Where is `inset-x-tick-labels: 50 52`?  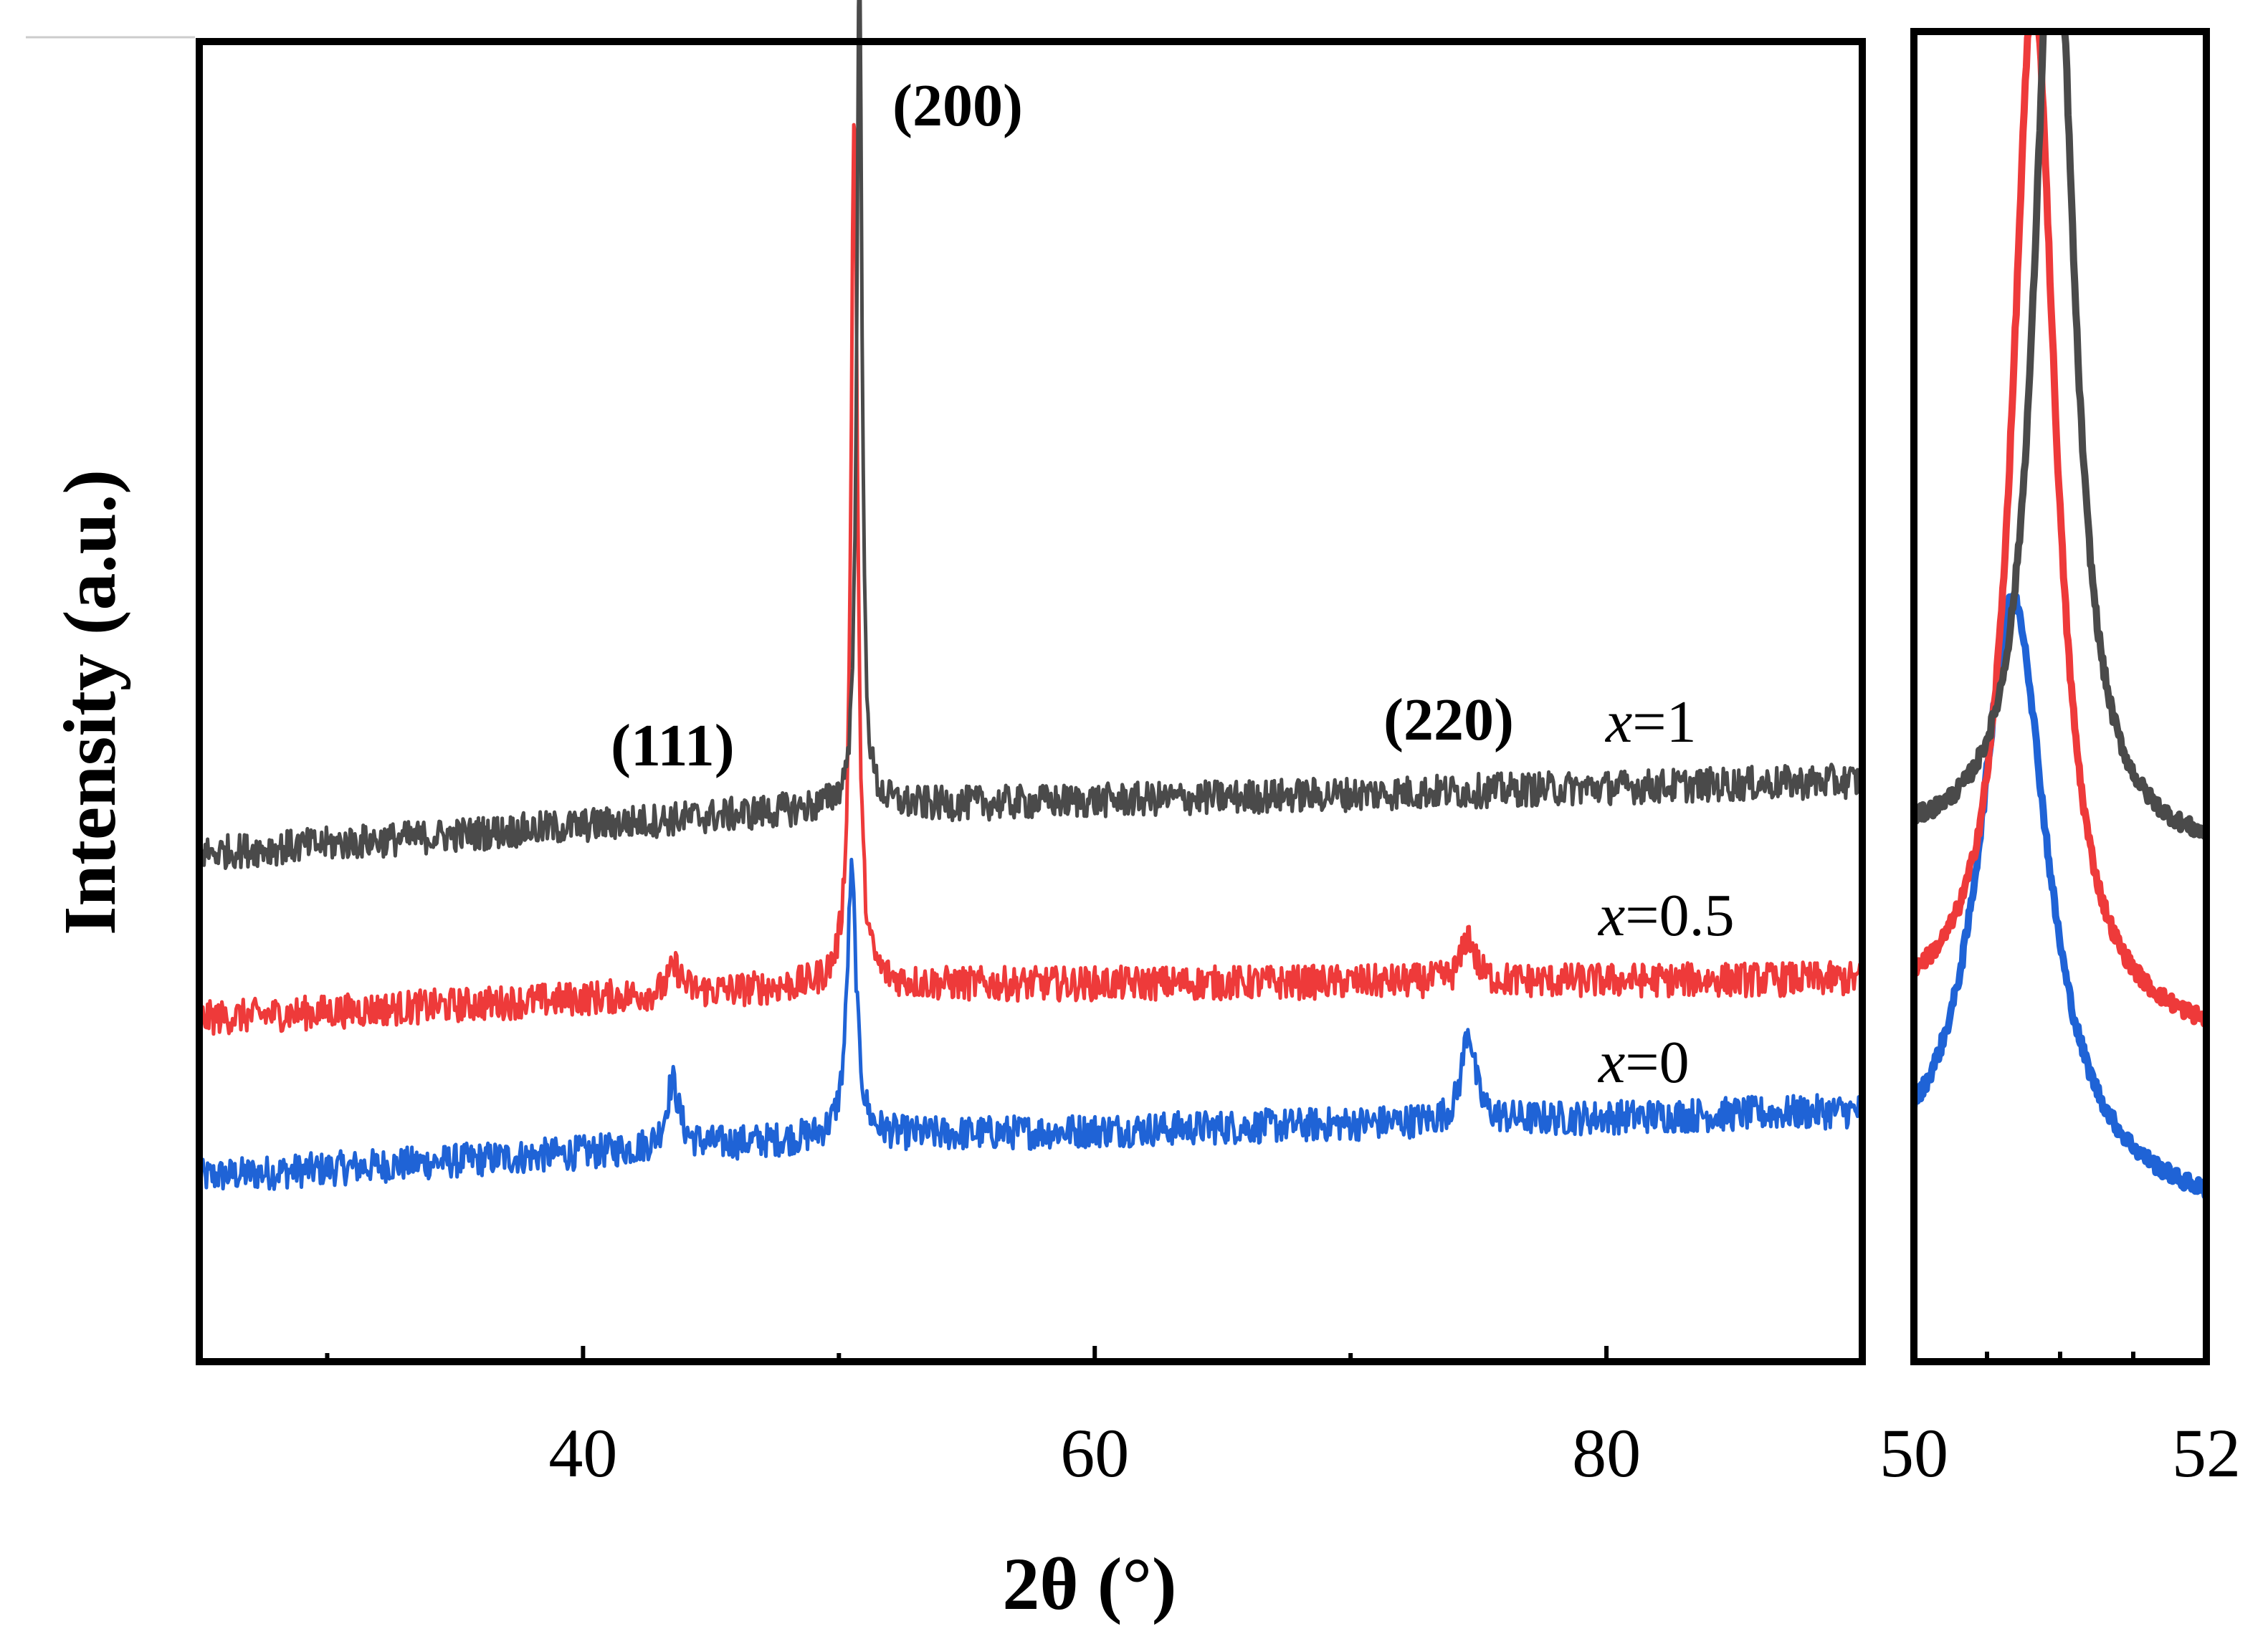 inset-x-tick-labels: 50 52 is located at coordinates (2060, 1453).